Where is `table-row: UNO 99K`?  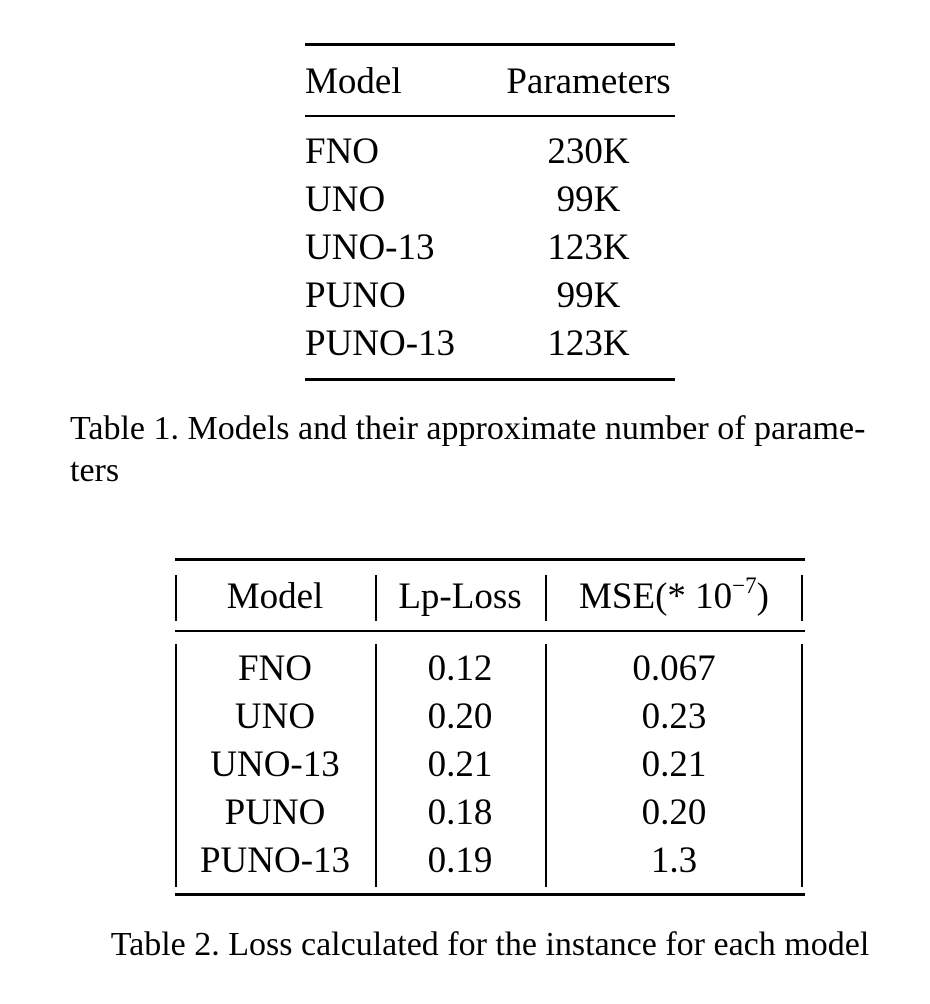
table-row: UNO 99K is located at coordinates (490, 200).